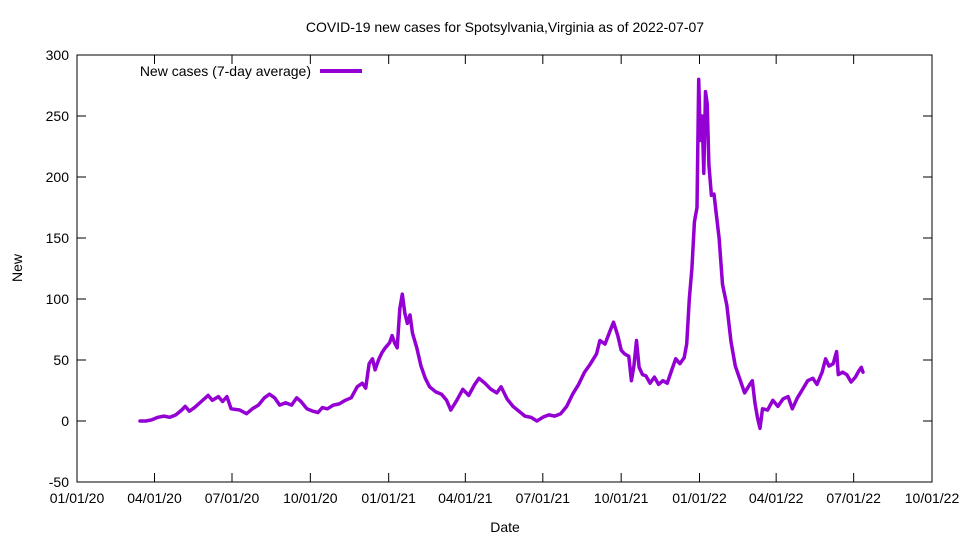 This screenshot has height=540, width=960. Describe the element at coordinates (388, 498) in the screenshot. I see `x-tick-label: 01/01/21` at that location.